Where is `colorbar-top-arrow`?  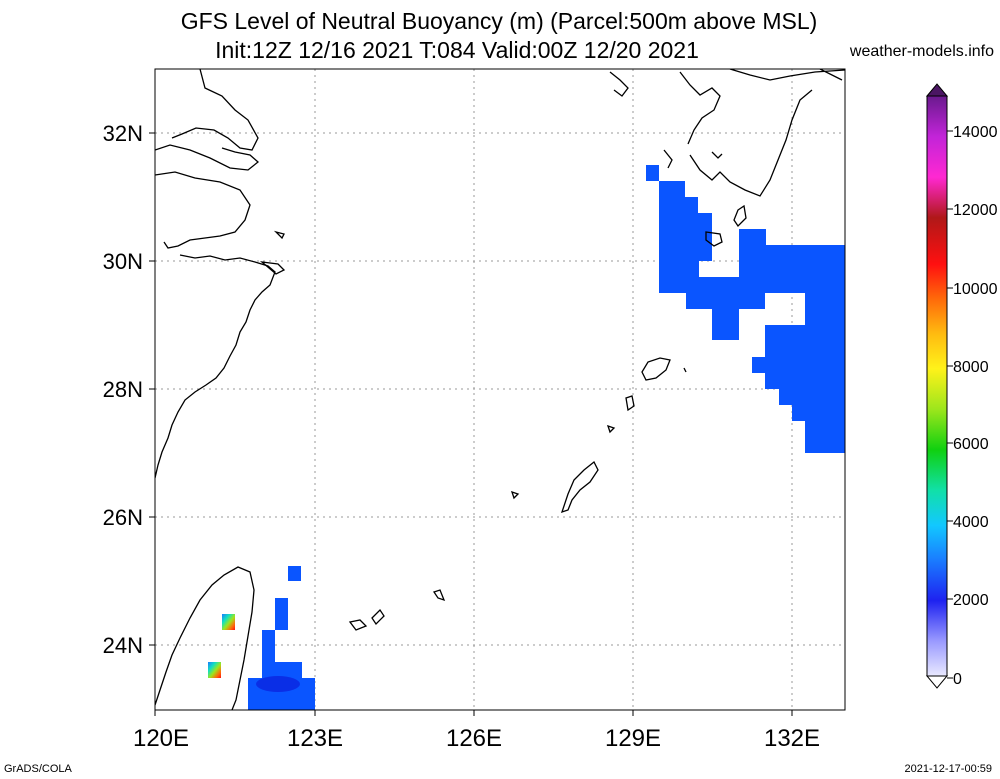
colorbar-top-arrow is located at coordinates (937, 90).